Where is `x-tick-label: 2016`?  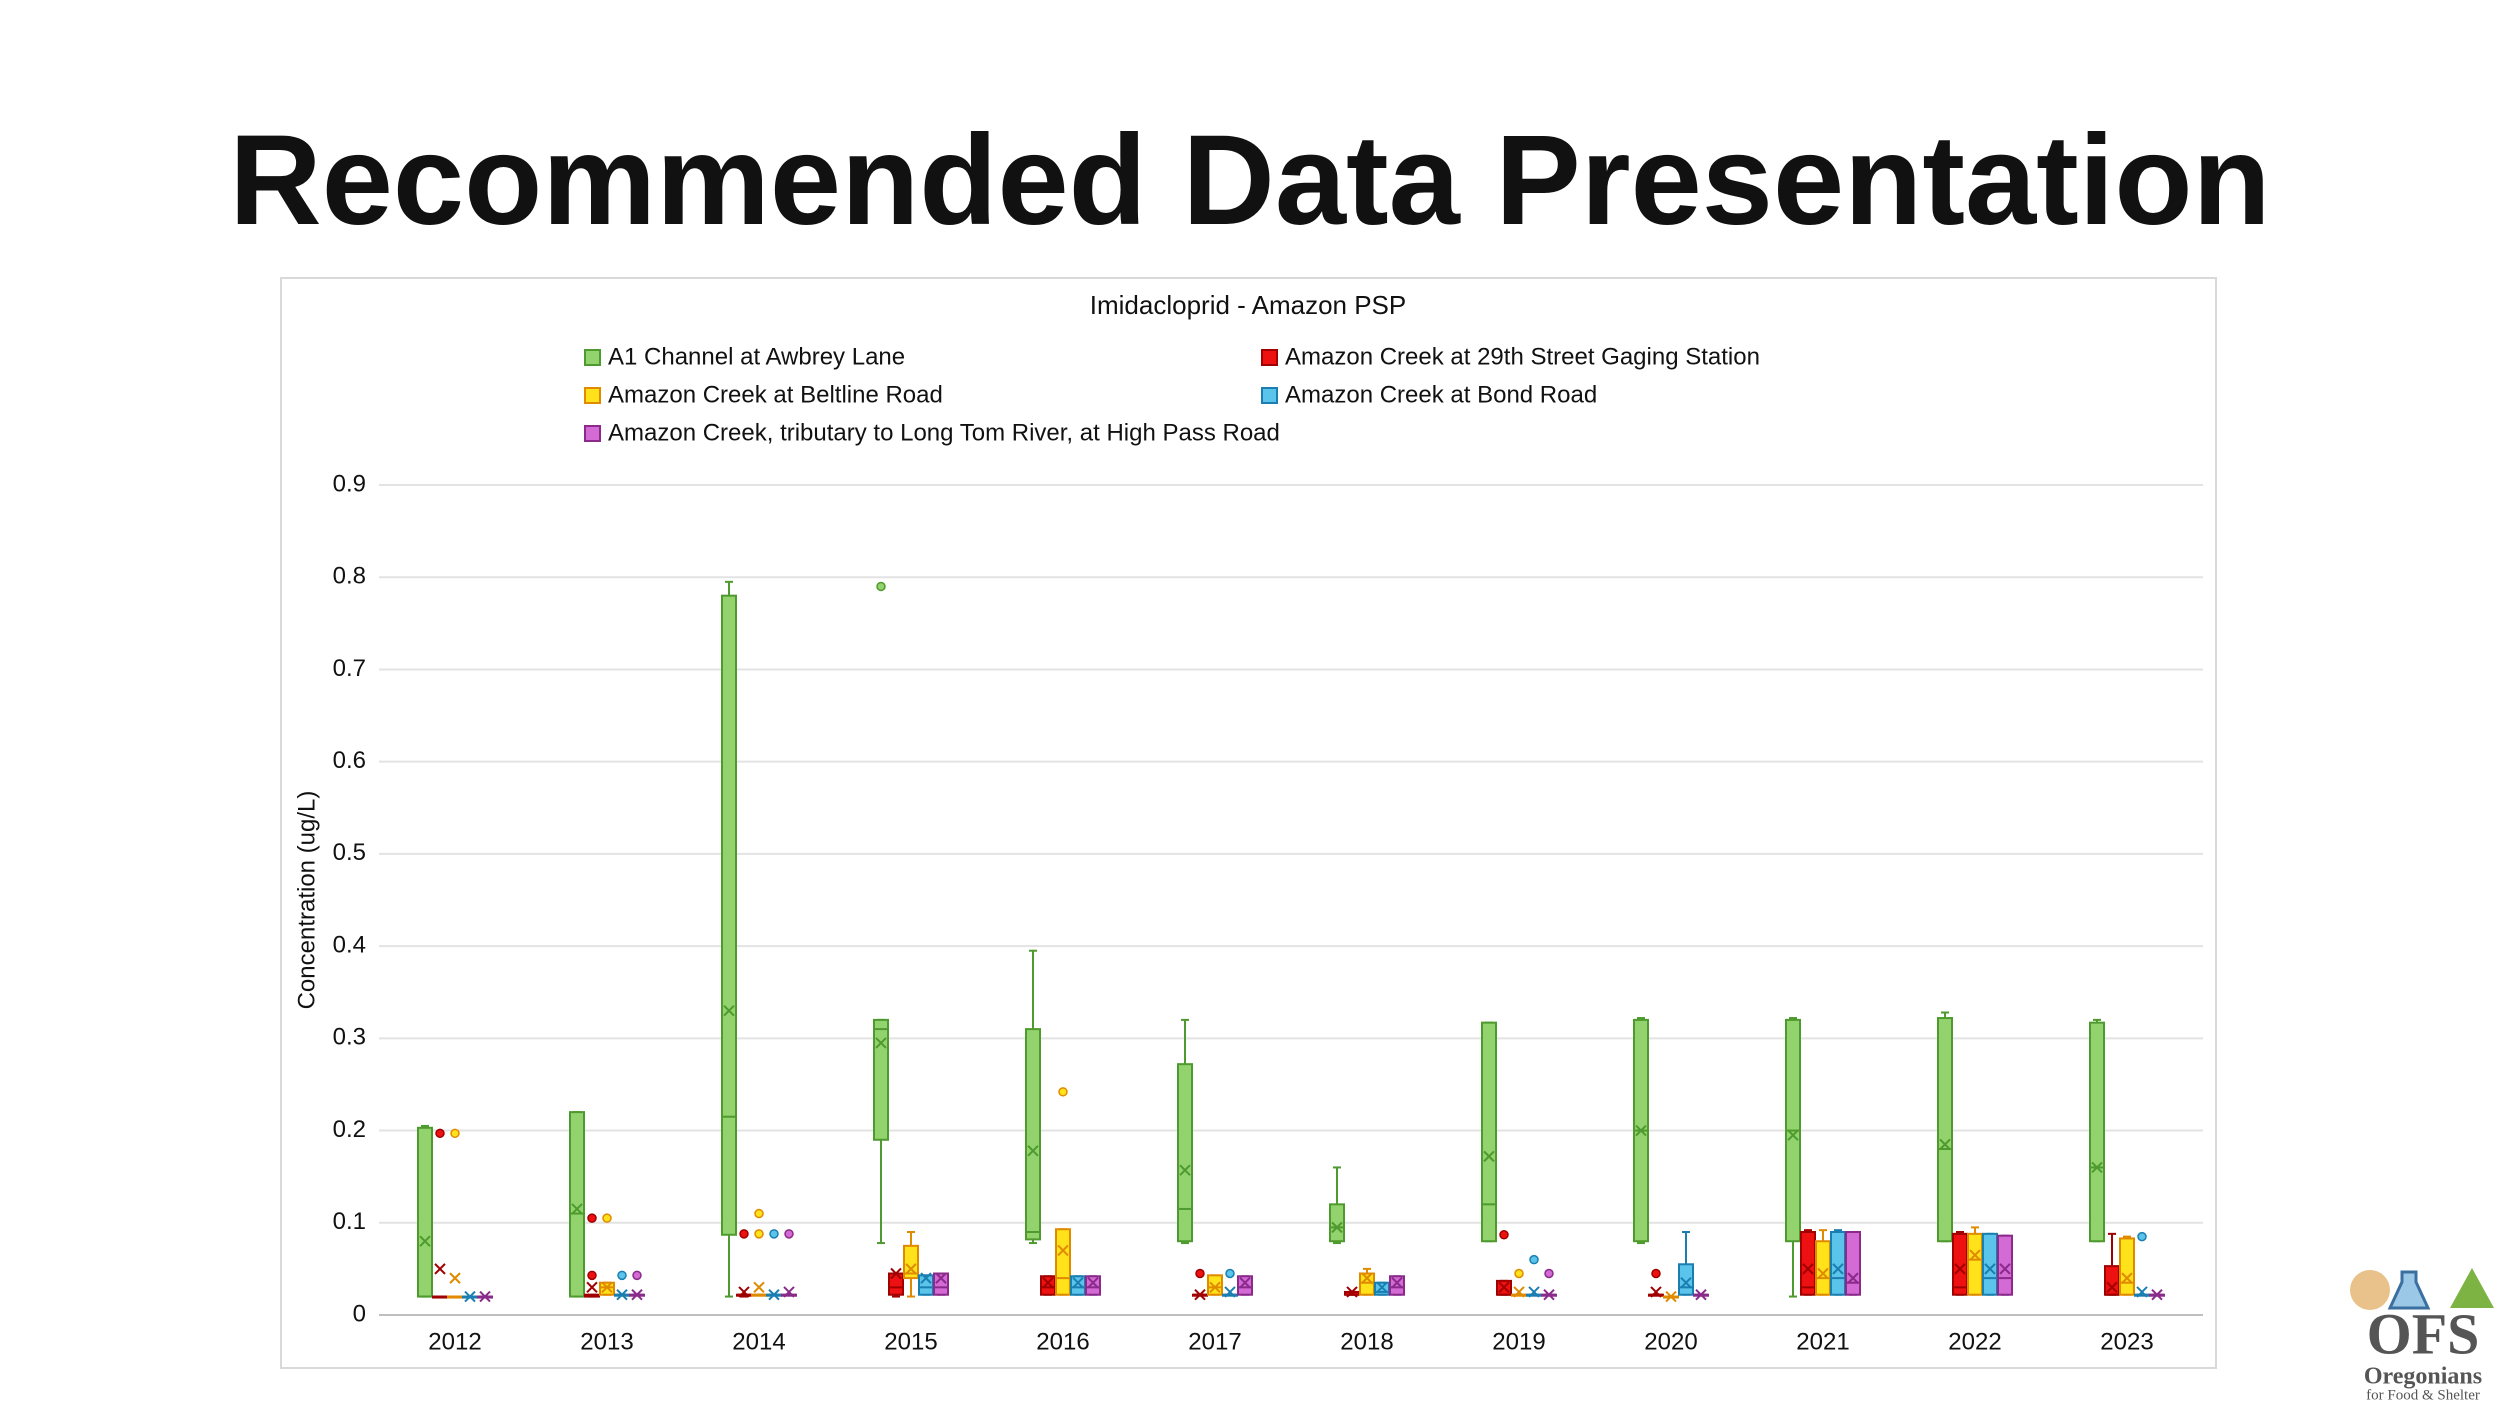 x-tick-label: 2016 is located at coordinates (1062, 1341).